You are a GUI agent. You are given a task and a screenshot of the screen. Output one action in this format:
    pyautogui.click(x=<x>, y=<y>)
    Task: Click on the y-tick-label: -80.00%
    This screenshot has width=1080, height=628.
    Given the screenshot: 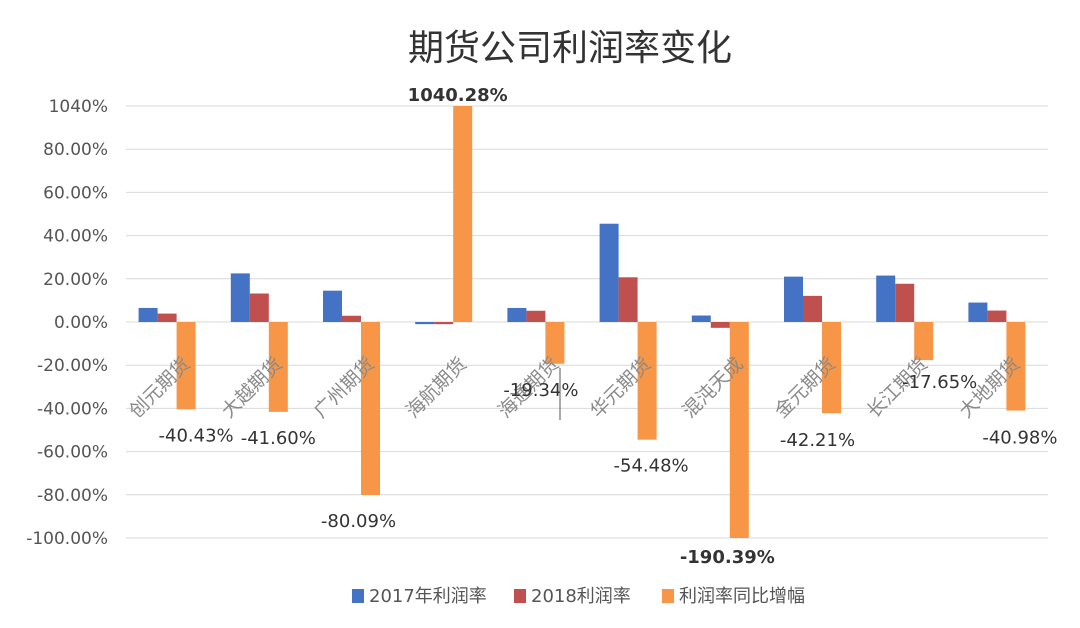 What is the action you would take?
    pyautogui.click(x=72, y=496)
    